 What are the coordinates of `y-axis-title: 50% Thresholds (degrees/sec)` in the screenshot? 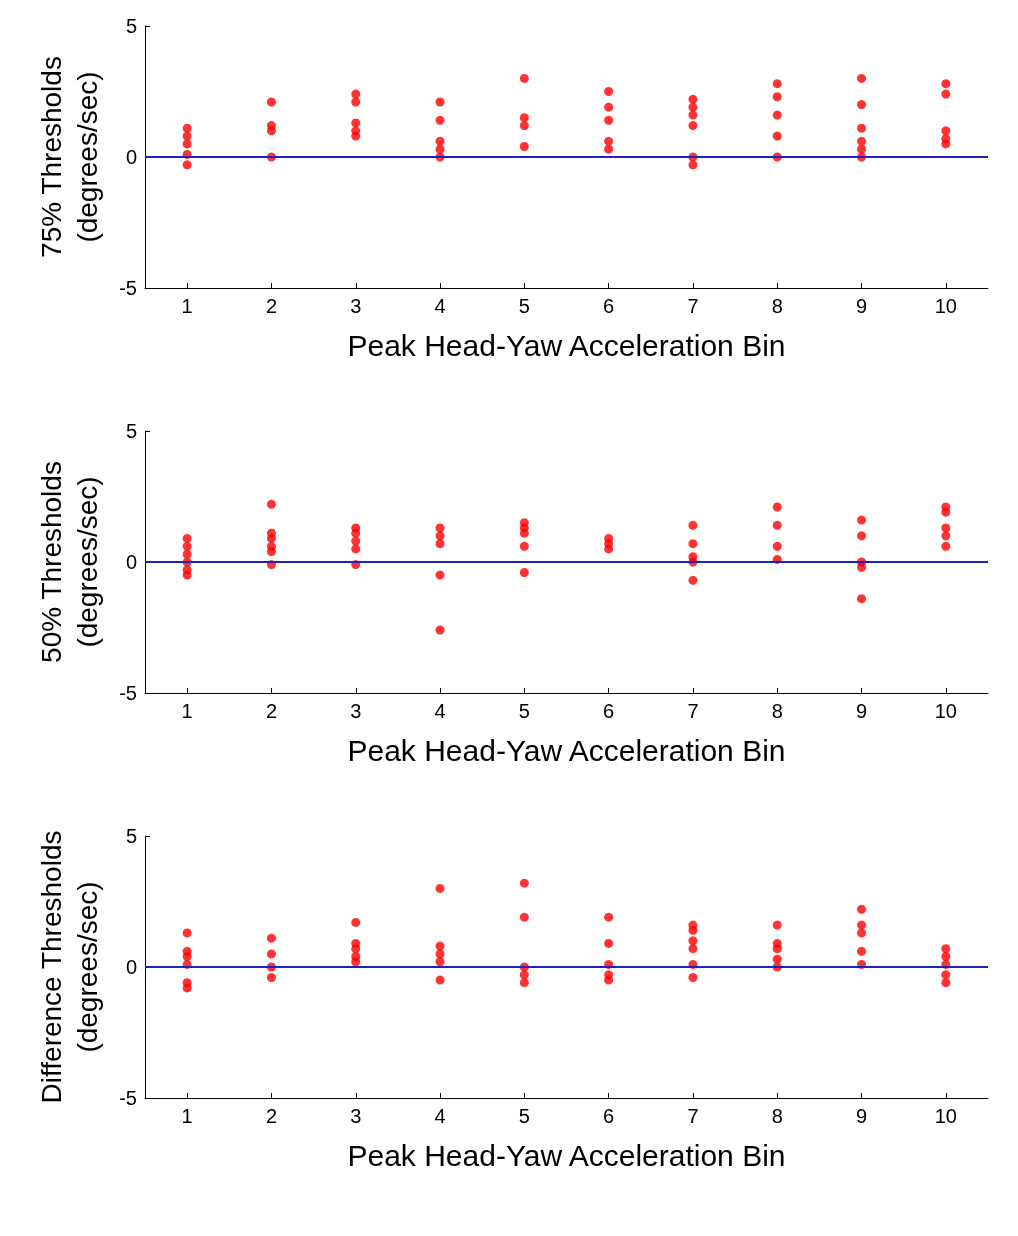 It's located at (69, 562).